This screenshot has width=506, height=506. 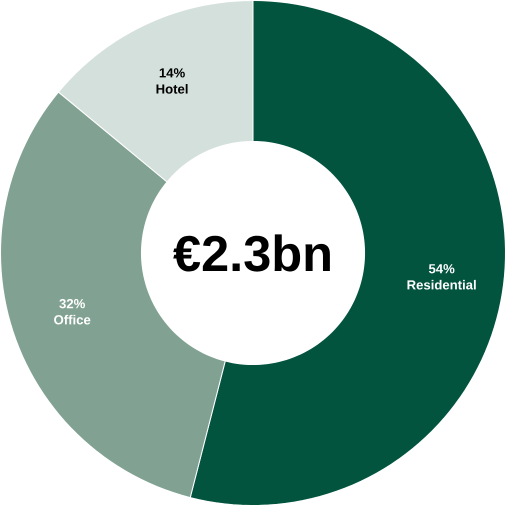 What do you see at coordinates (72, 319) in the screenshot?
I see `slice-label: Office` at bounding box center [72, 319].